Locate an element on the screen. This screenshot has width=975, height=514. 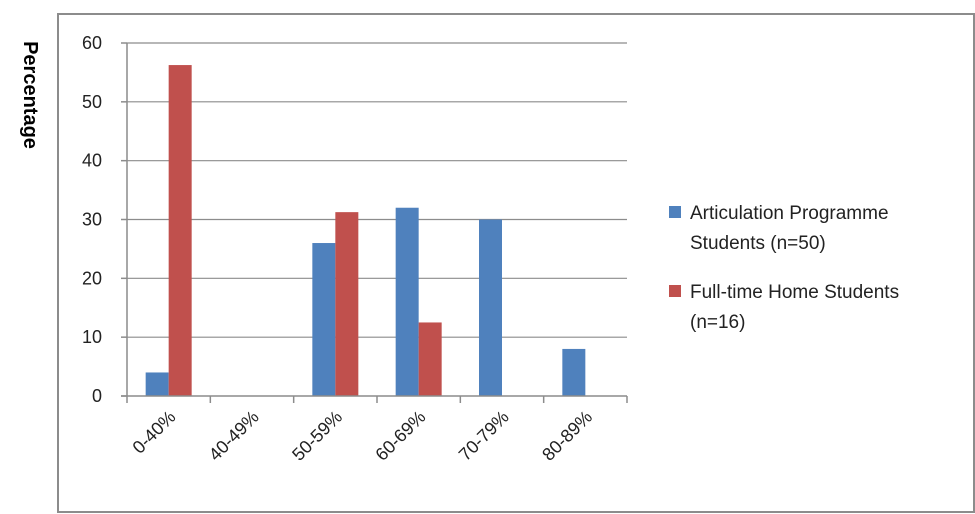
y-tick-label-10: 10 is located at coordinates (92, 337).